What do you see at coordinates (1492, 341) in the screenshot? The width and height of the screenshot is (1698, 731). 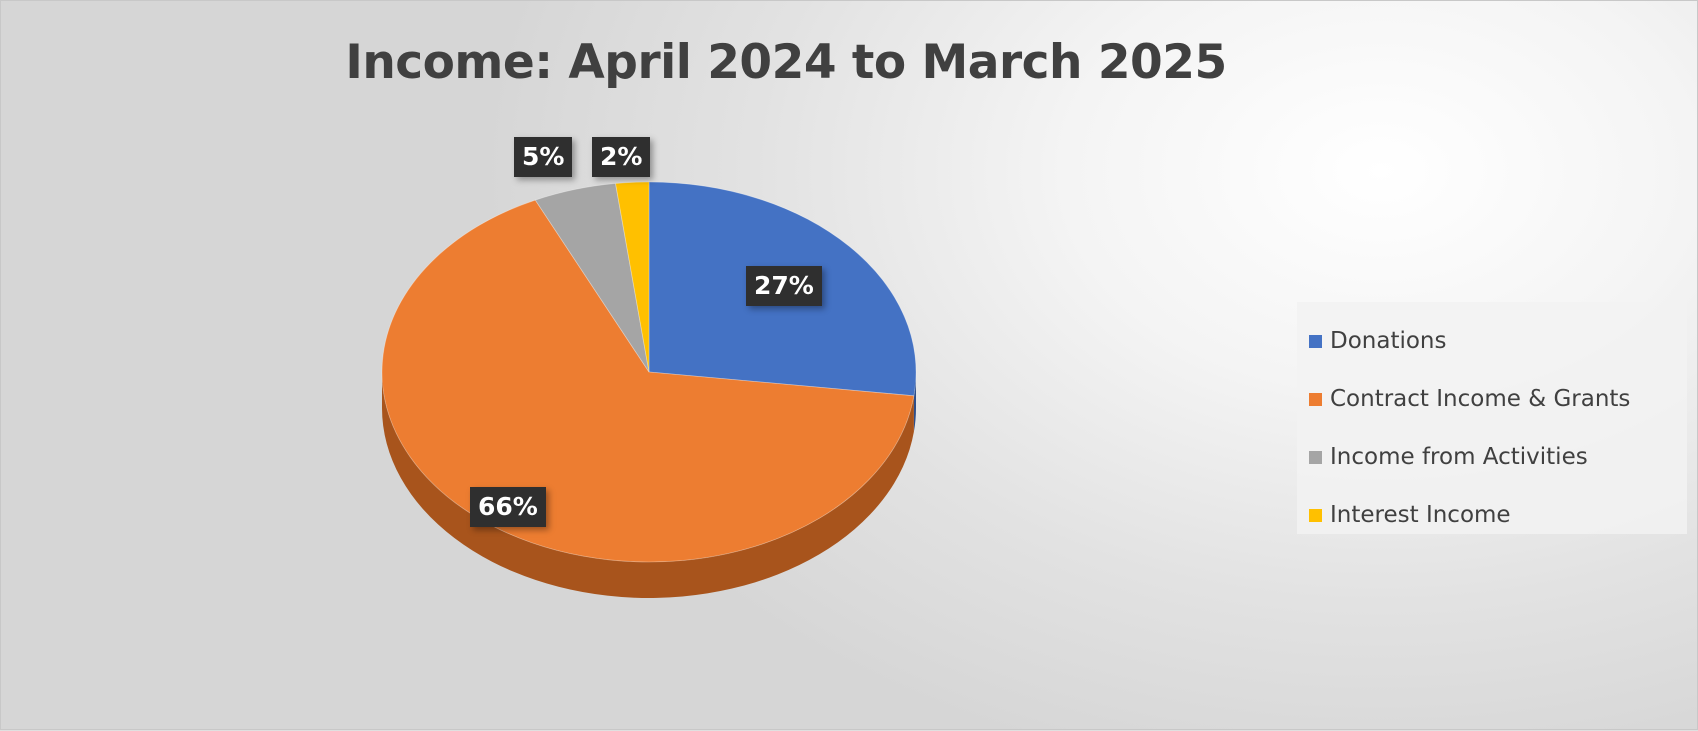 I see `legend-item-donations: Donations` at bounding box center [1492, 341].